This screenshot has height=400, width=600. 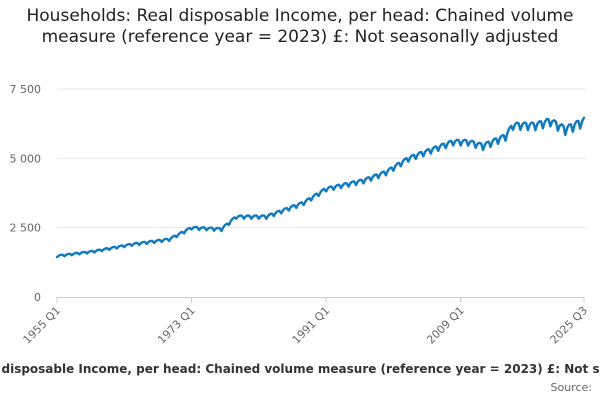 I want to click on y-tick-label: 7 500, so click(x=26, y=89).